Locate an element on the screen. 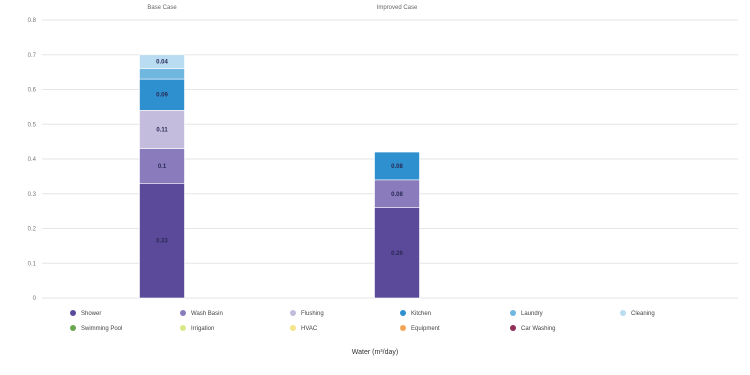  bar-data-label: 0.04 is located at coordinates (162, 63).